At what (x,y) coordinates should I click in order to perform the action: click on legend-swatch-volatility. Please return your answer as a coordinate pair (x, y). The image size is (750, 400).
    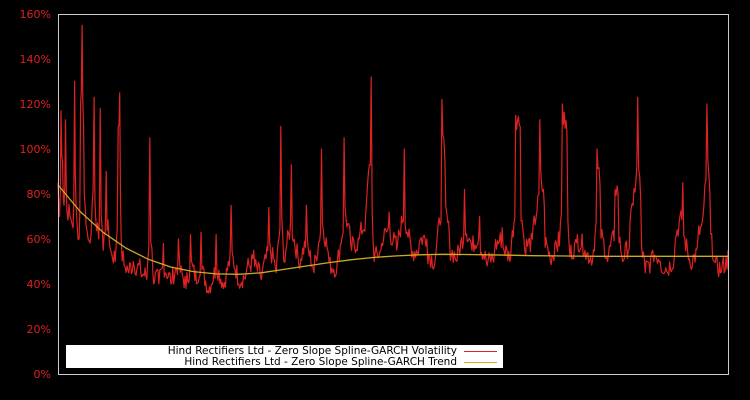
    Looking at the image, I should click on (480, 351).